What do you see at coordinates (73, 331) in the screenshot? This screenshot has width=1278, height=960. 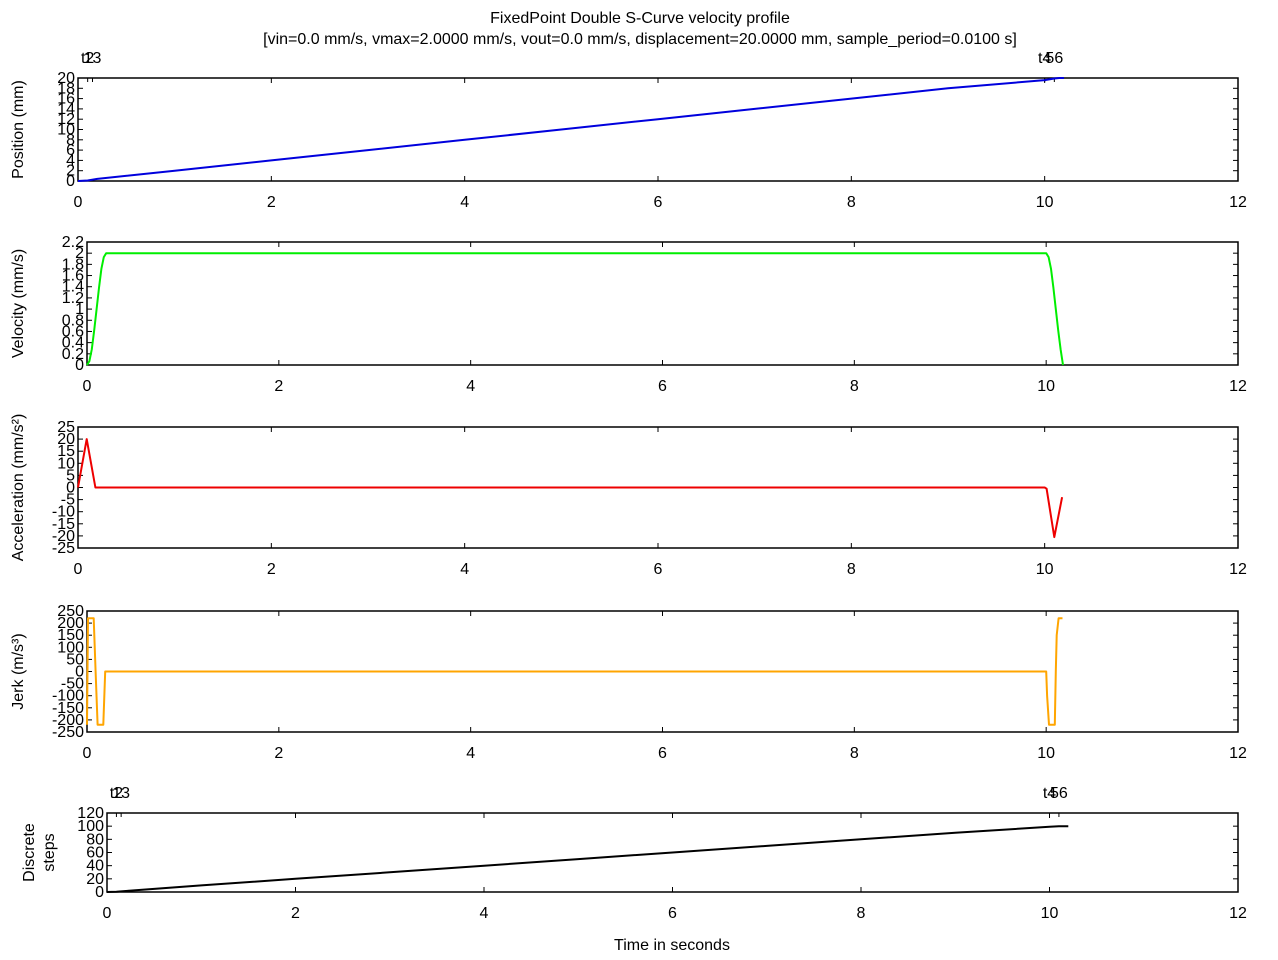 I see `y-tick-label: 0.6` at bounding box center [73, 331].